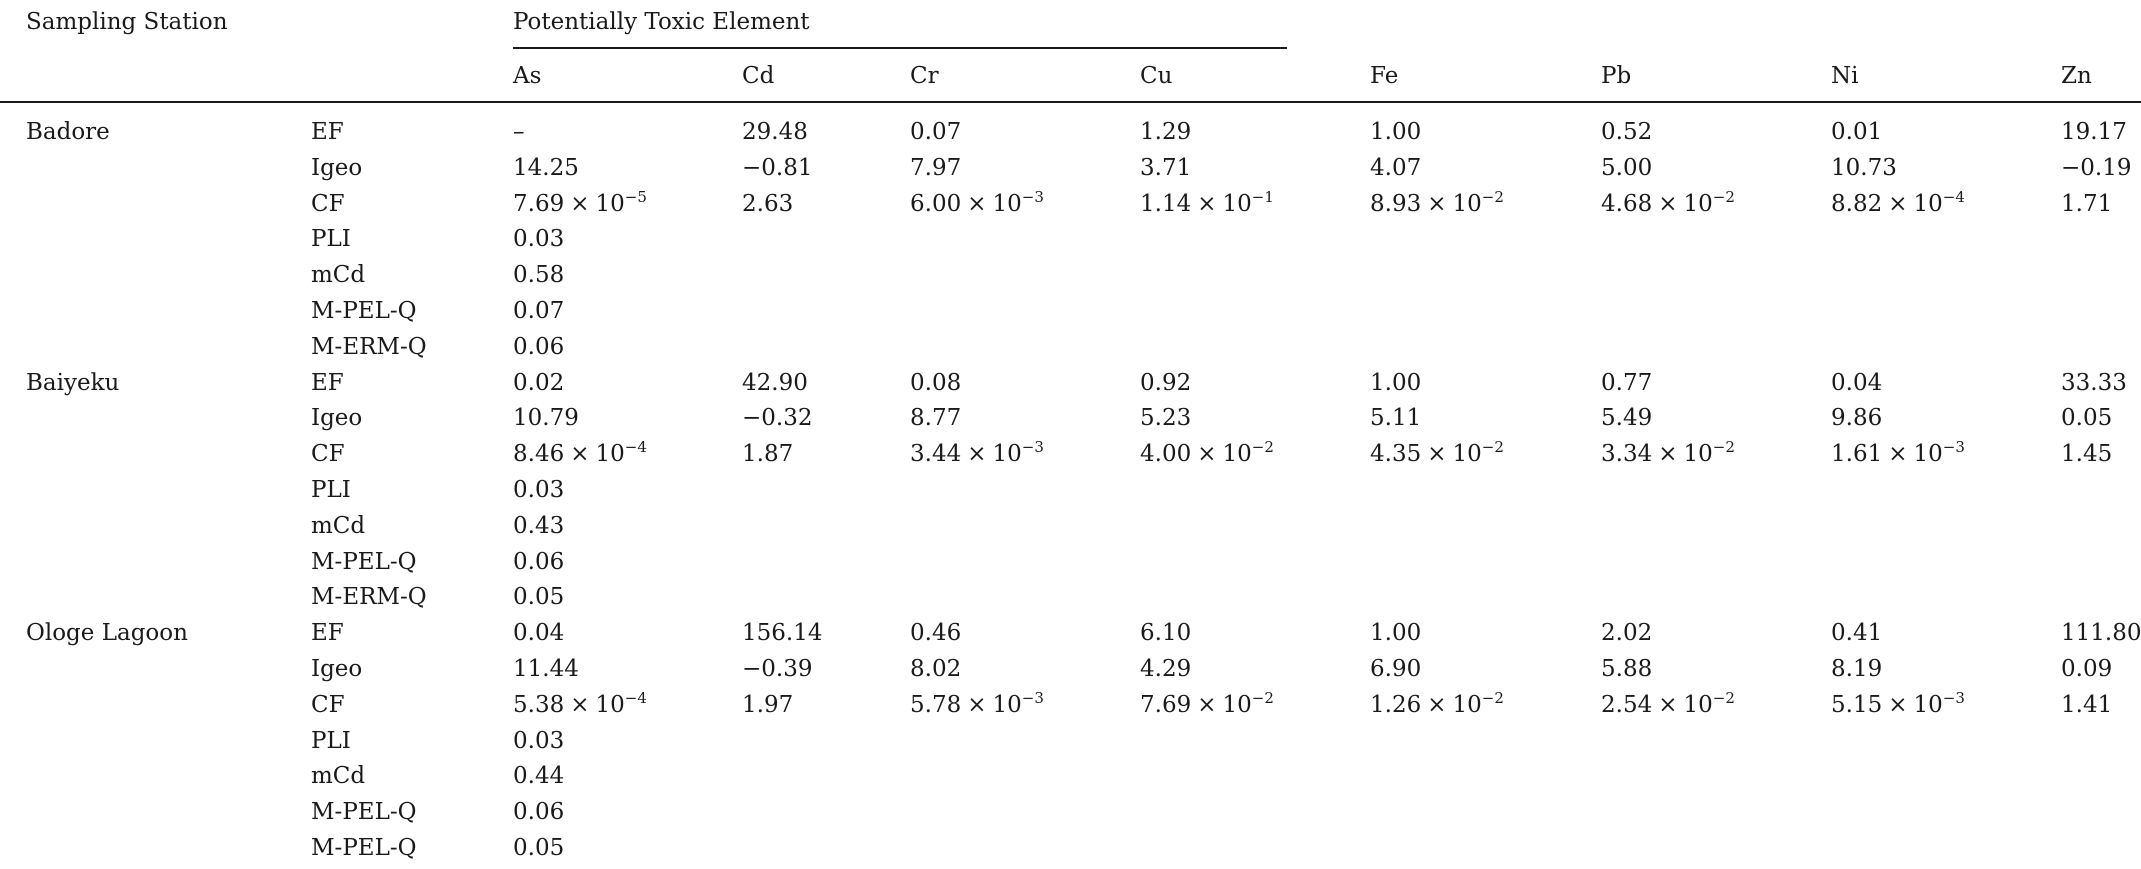 This screenshot has height=869, width=2141. Describe the element at coordinates (519, 132) in the screenshot. I see `value-cell: –` at that location.